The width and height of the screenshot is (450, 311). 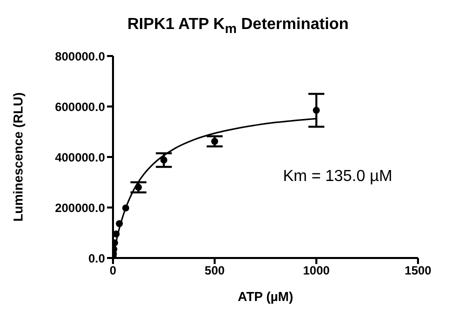 What do you see at coordinates (97, 258) in the screenshot?
I see `y-tick-label: 0.0` at bounding box center [97, 258].